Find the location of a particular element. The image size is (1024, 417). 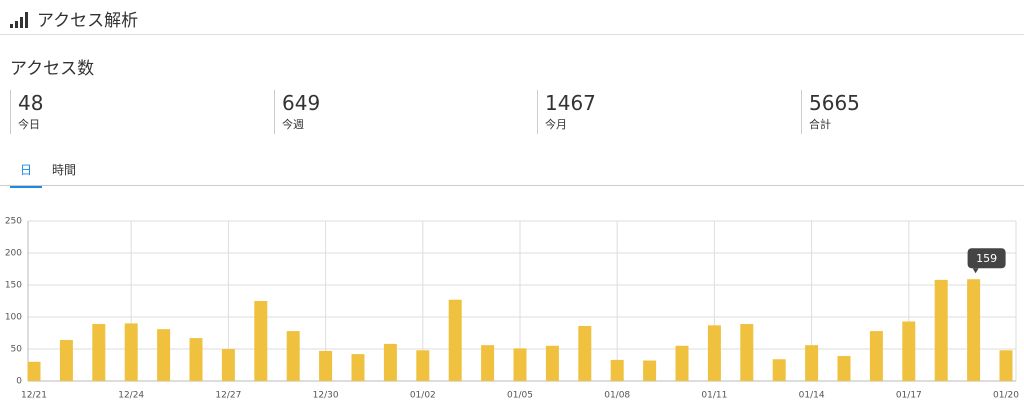

header: アクセス解析 is located at coordinates (74, 18).